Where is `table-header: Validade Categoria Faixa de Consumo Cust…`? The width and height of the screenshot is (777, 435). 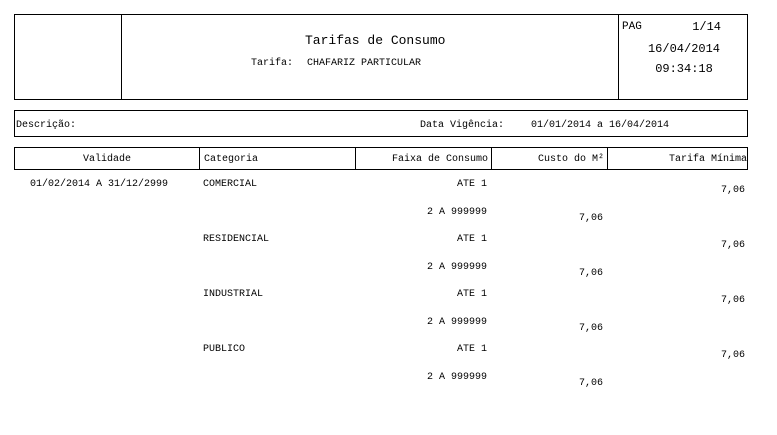 table-header: Validade Categoria Faixa de Consumo Cust… is located at coordinates (381, 158).